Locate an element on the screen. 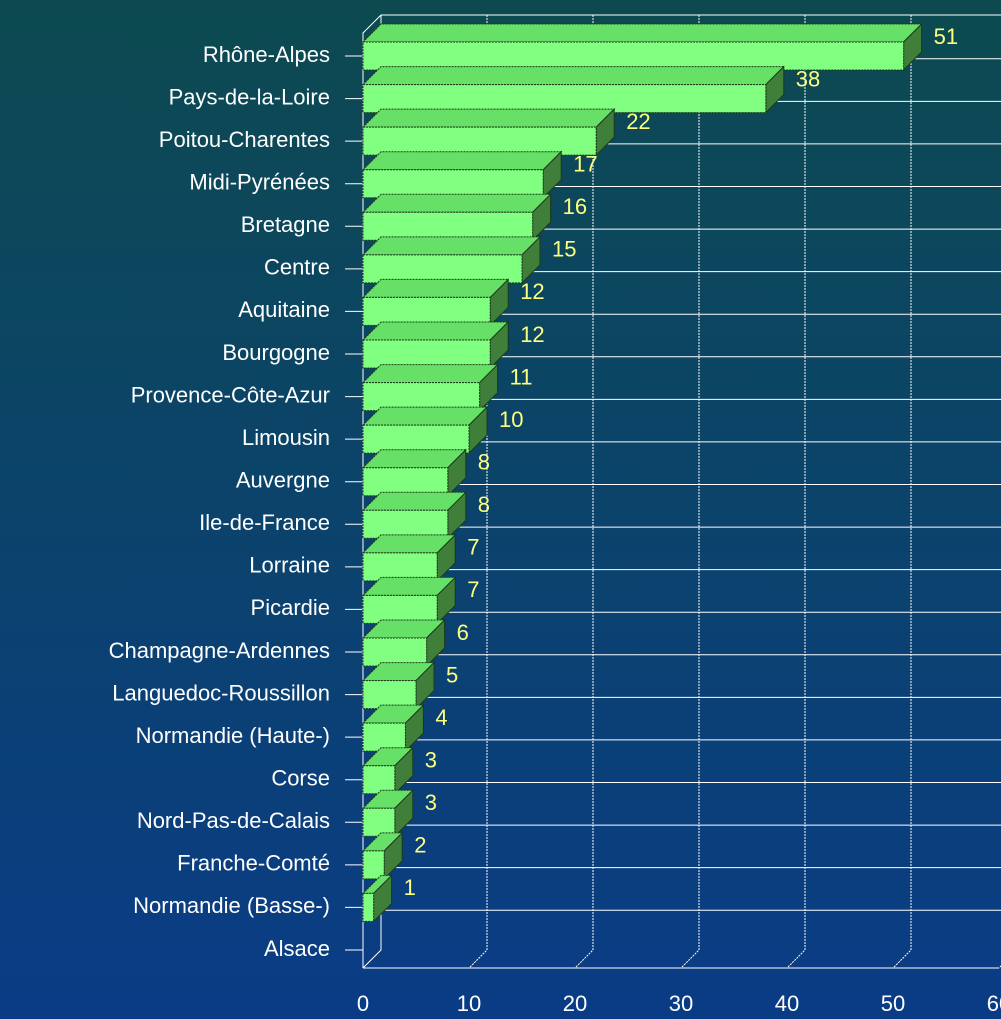 This screenshot has width=1001, height=1019. data-label: 11 is located at coordinates (521, 376).